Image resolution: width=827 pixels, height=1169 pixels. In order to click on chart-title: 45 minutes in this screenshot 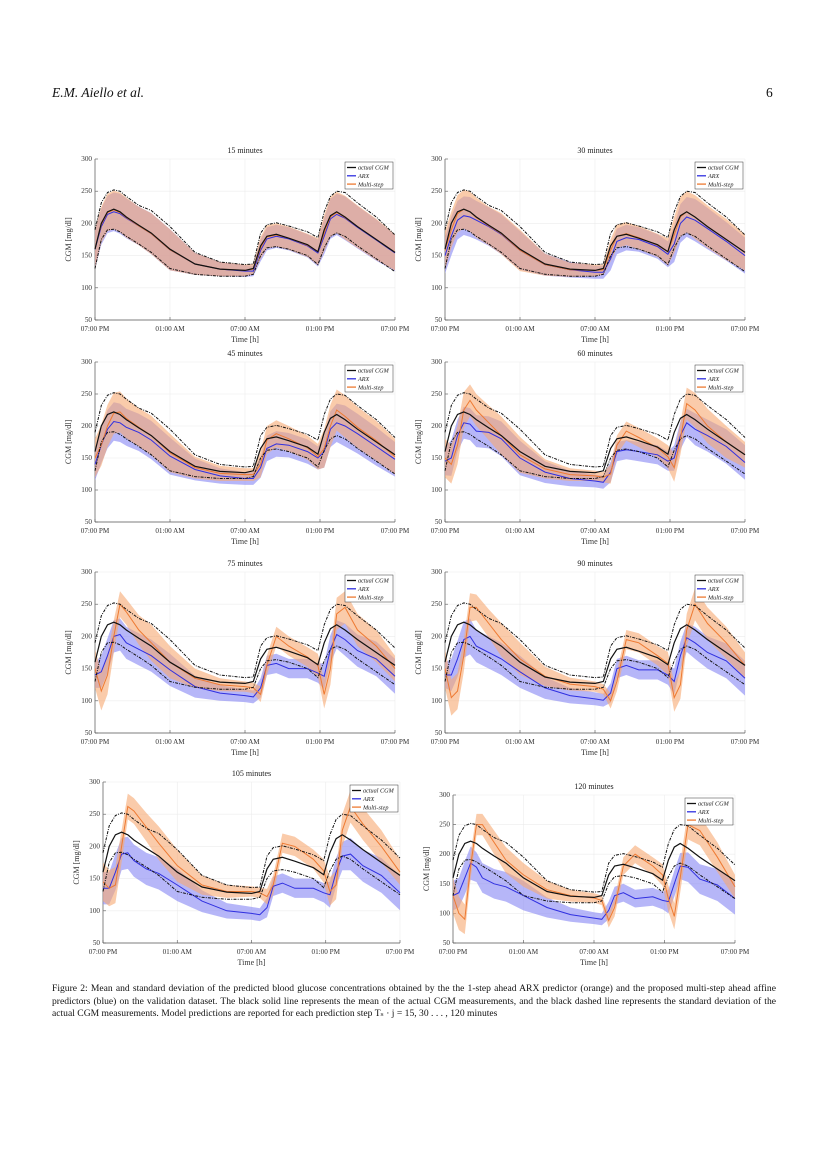, I will do `click(244, 353)`.